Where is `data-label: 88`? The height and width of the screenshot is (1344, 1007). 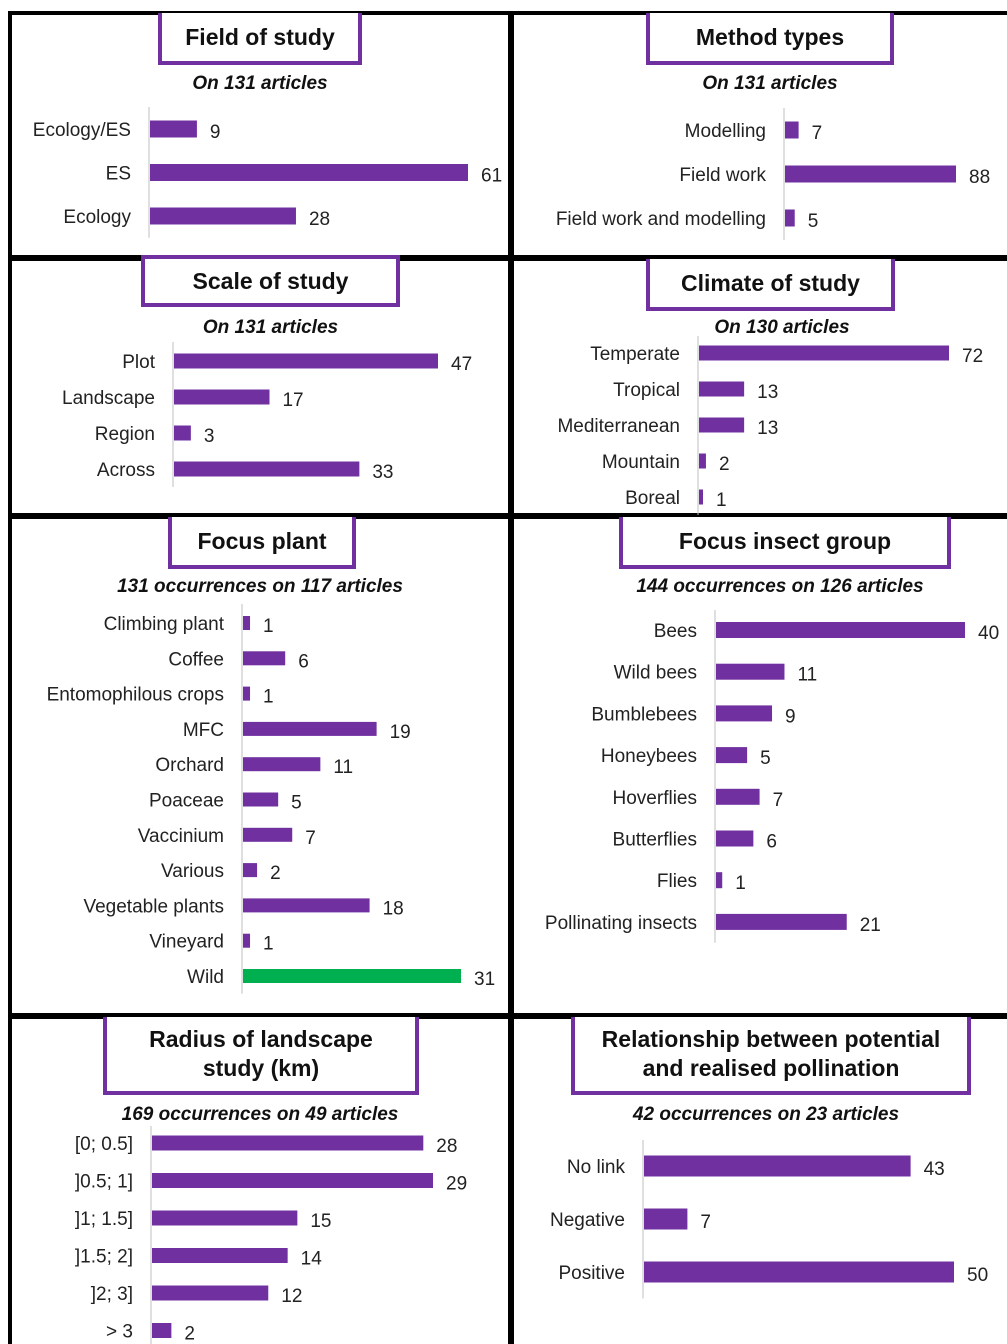 data-label: 88 is located at coordinates (979, 177).